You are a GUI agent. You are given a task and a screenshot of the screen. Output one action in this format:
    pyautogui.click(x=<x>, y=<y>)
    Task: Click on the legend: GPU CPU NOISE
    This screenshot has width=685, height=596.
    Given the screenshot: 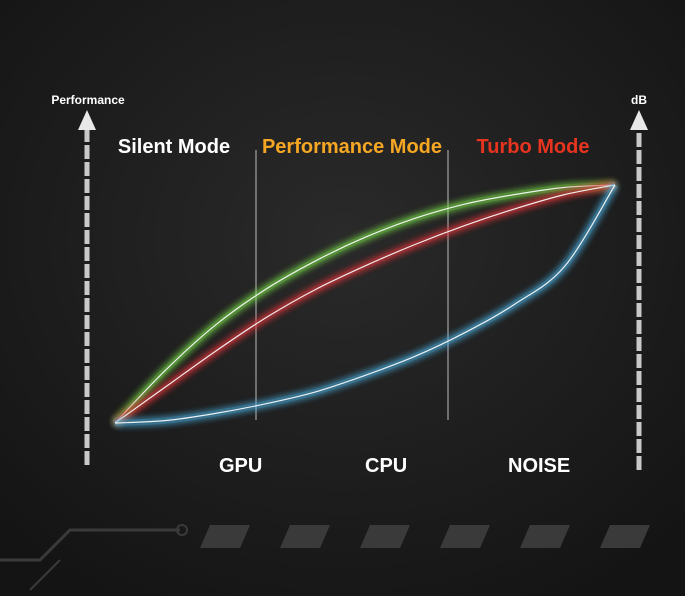 What is the action you would take?
    pyautogui.click(x=365, y=466)
    